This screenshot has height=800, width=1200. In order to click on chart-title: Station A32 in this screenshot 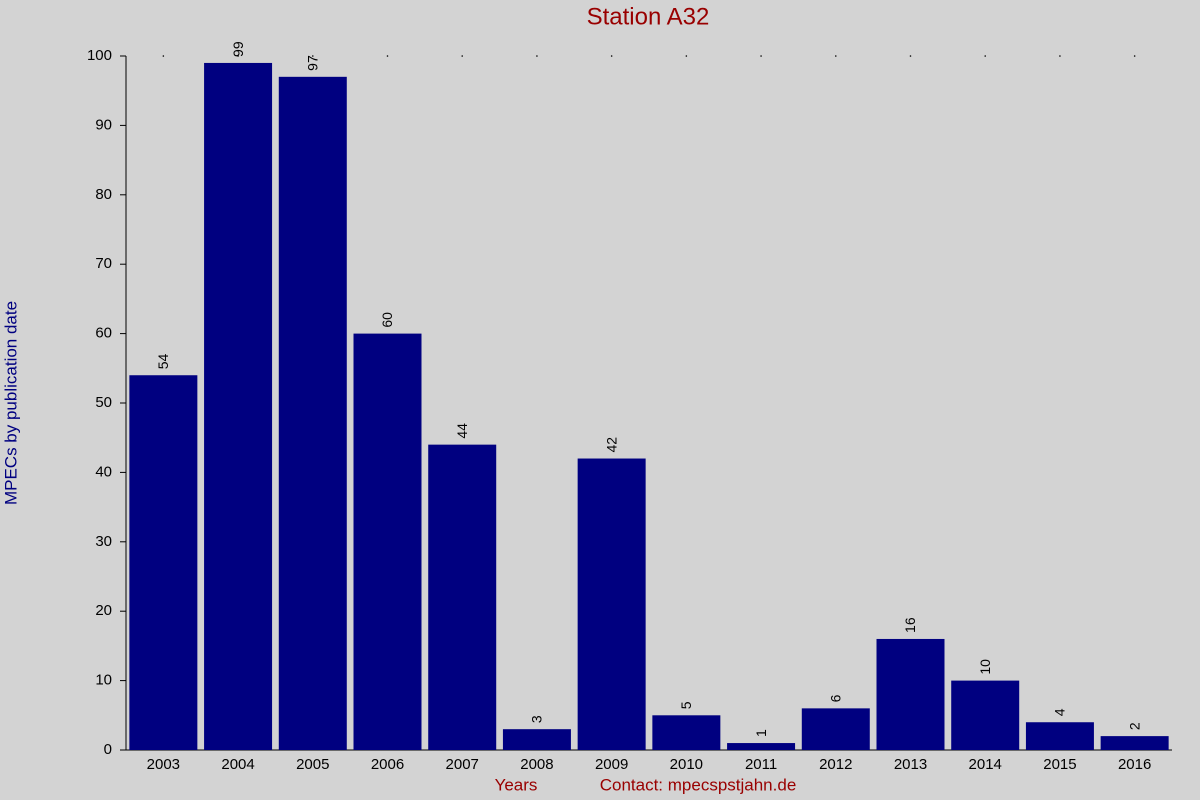, I will do `click(648, 16)`.